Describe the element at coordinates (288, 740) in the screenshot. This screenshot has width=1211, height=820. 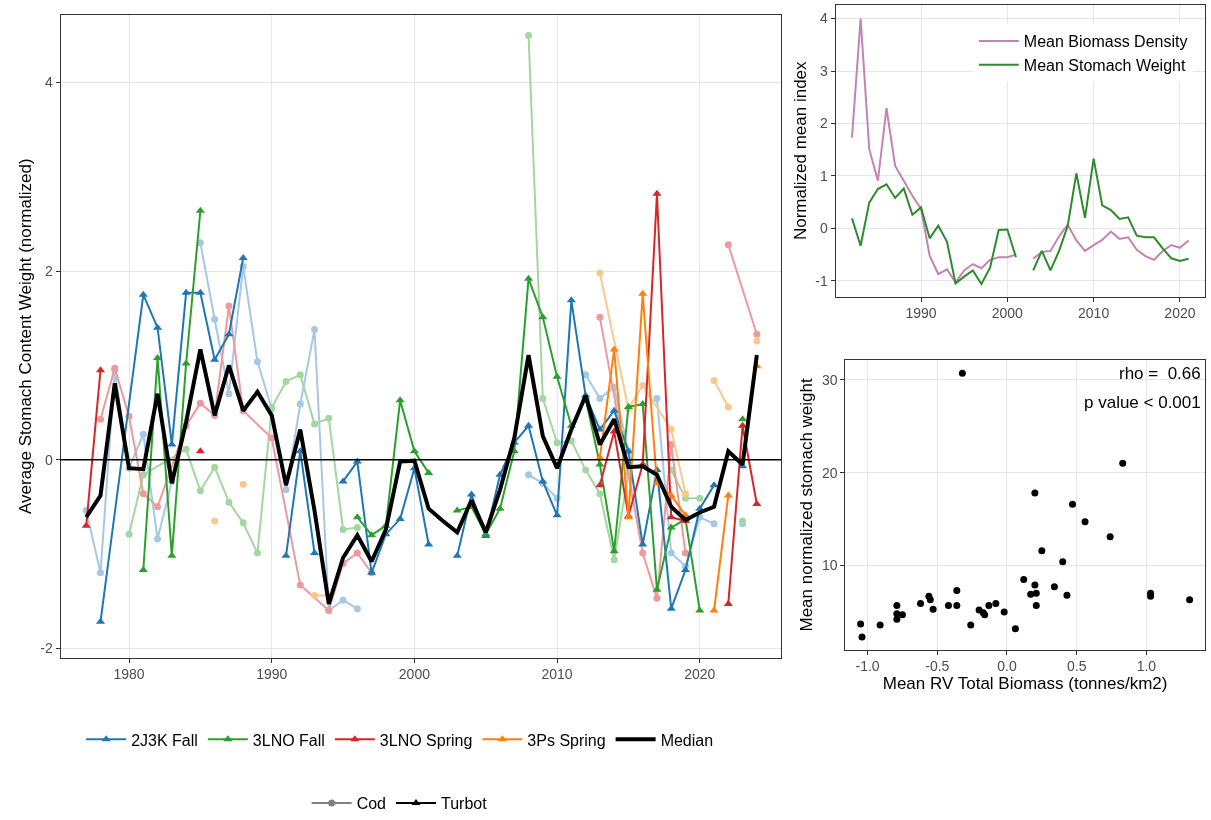
I see `legend-label: 3LNO Fall` at that location.